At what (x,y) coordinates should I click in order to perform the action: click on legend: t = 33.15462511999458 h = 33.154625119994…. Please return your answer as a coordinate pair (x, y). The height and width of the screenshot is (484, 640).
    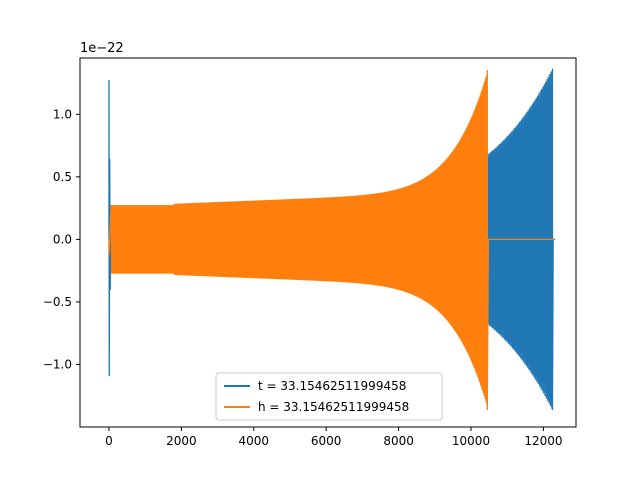
    Looking at the image, I should click on (329, 396).